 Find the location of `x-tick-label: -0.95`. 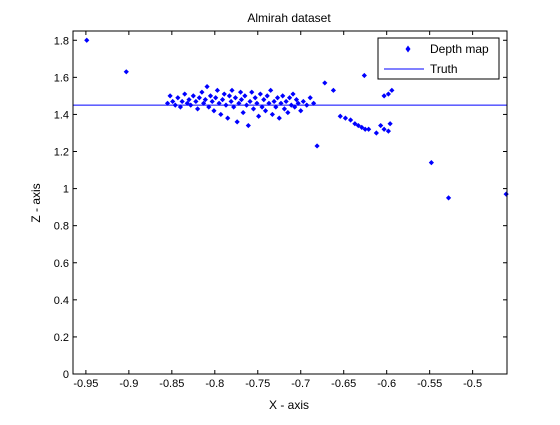

x-tick-label: -0.95 is located at coordinates (85, 384).